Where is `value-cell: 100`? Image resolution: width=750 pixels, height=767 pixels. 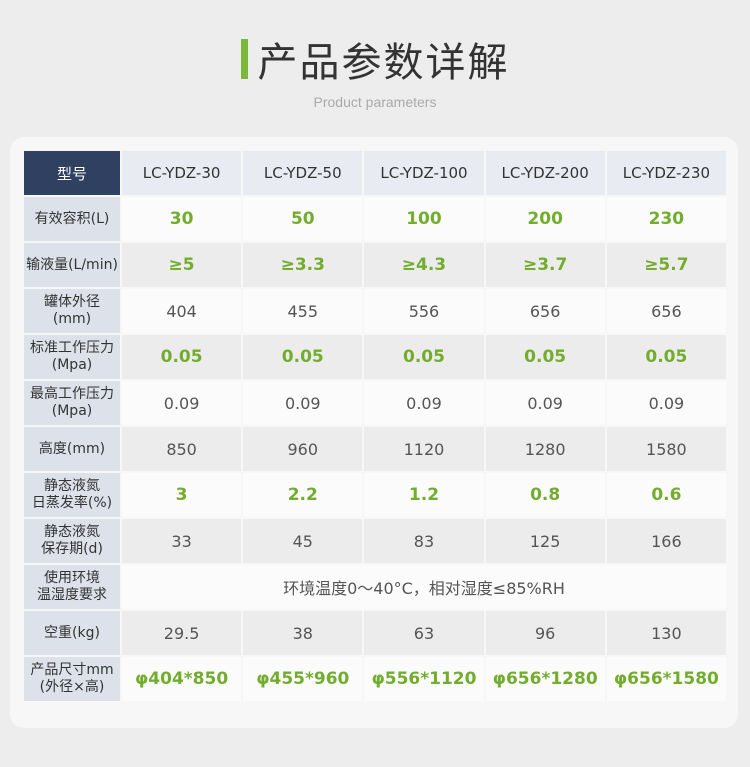
value-cell: 100 is located at coordinates (424, 219).